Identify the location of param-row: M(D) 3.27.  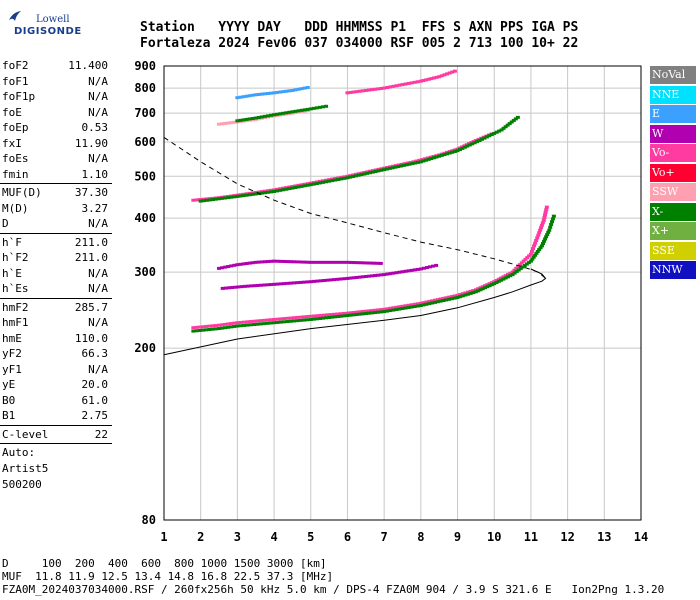
(56, 209).